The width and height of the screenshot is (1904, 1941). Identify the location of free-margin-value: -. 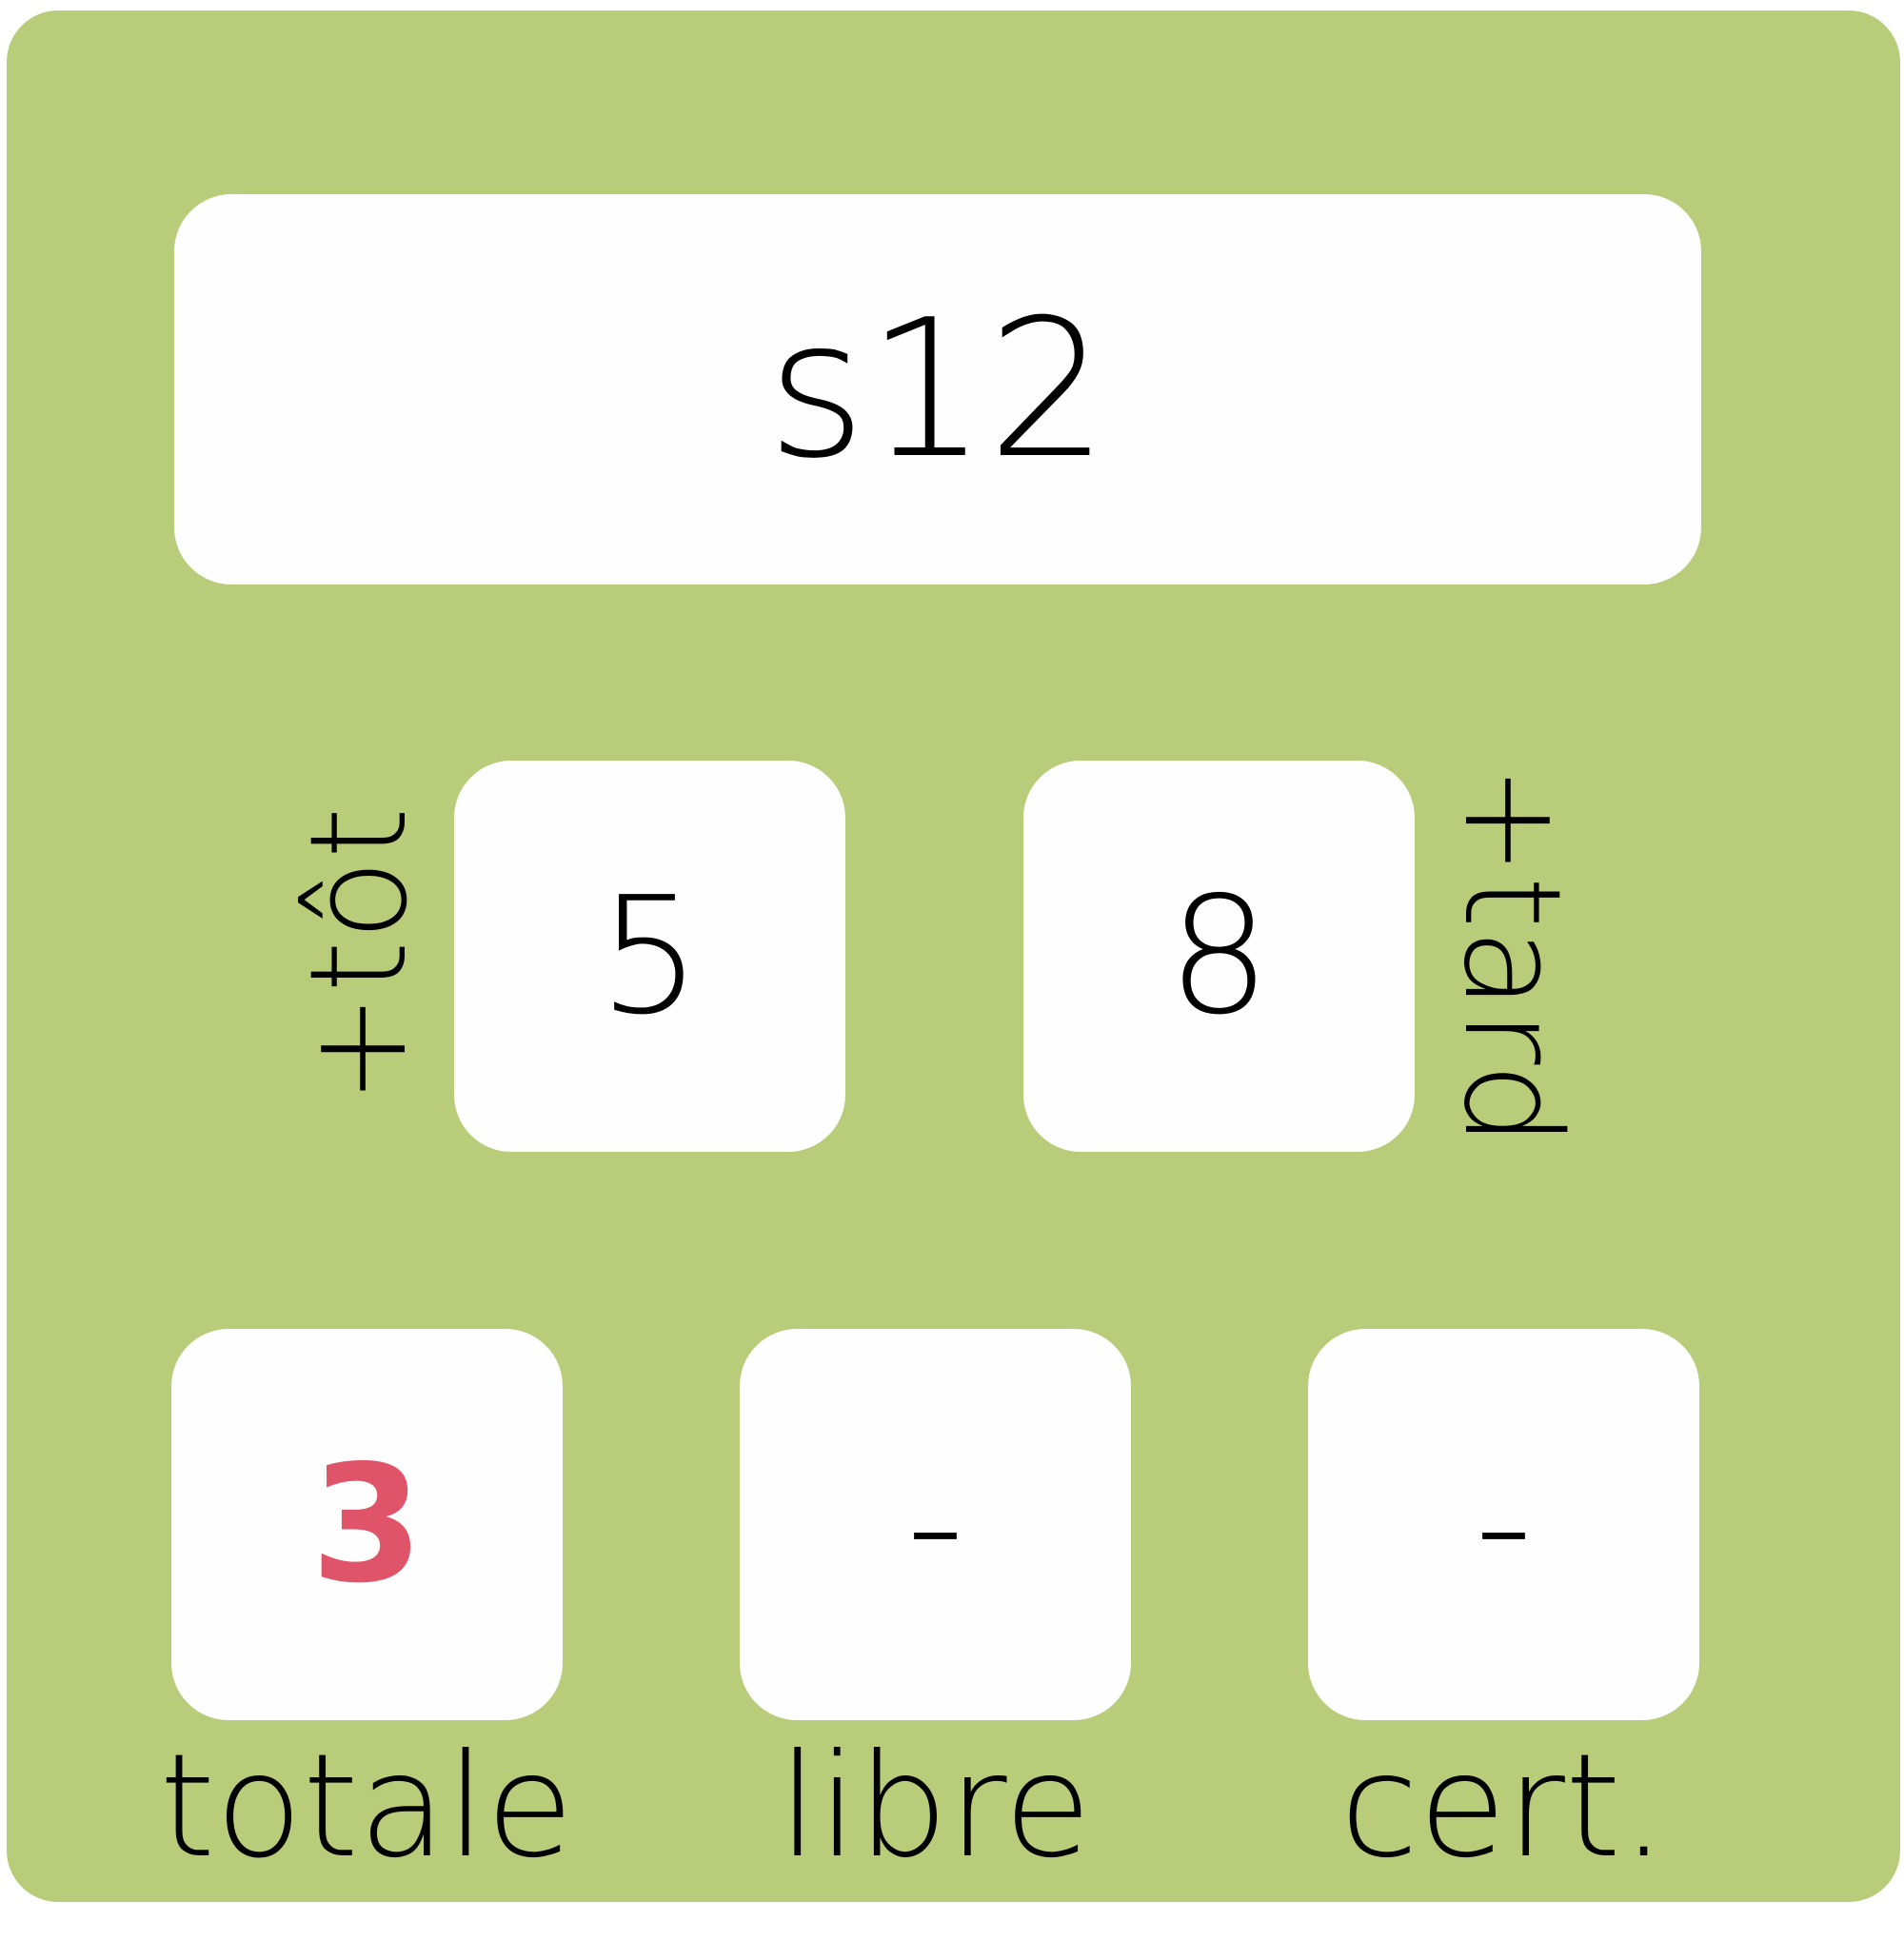
(935, 1524).